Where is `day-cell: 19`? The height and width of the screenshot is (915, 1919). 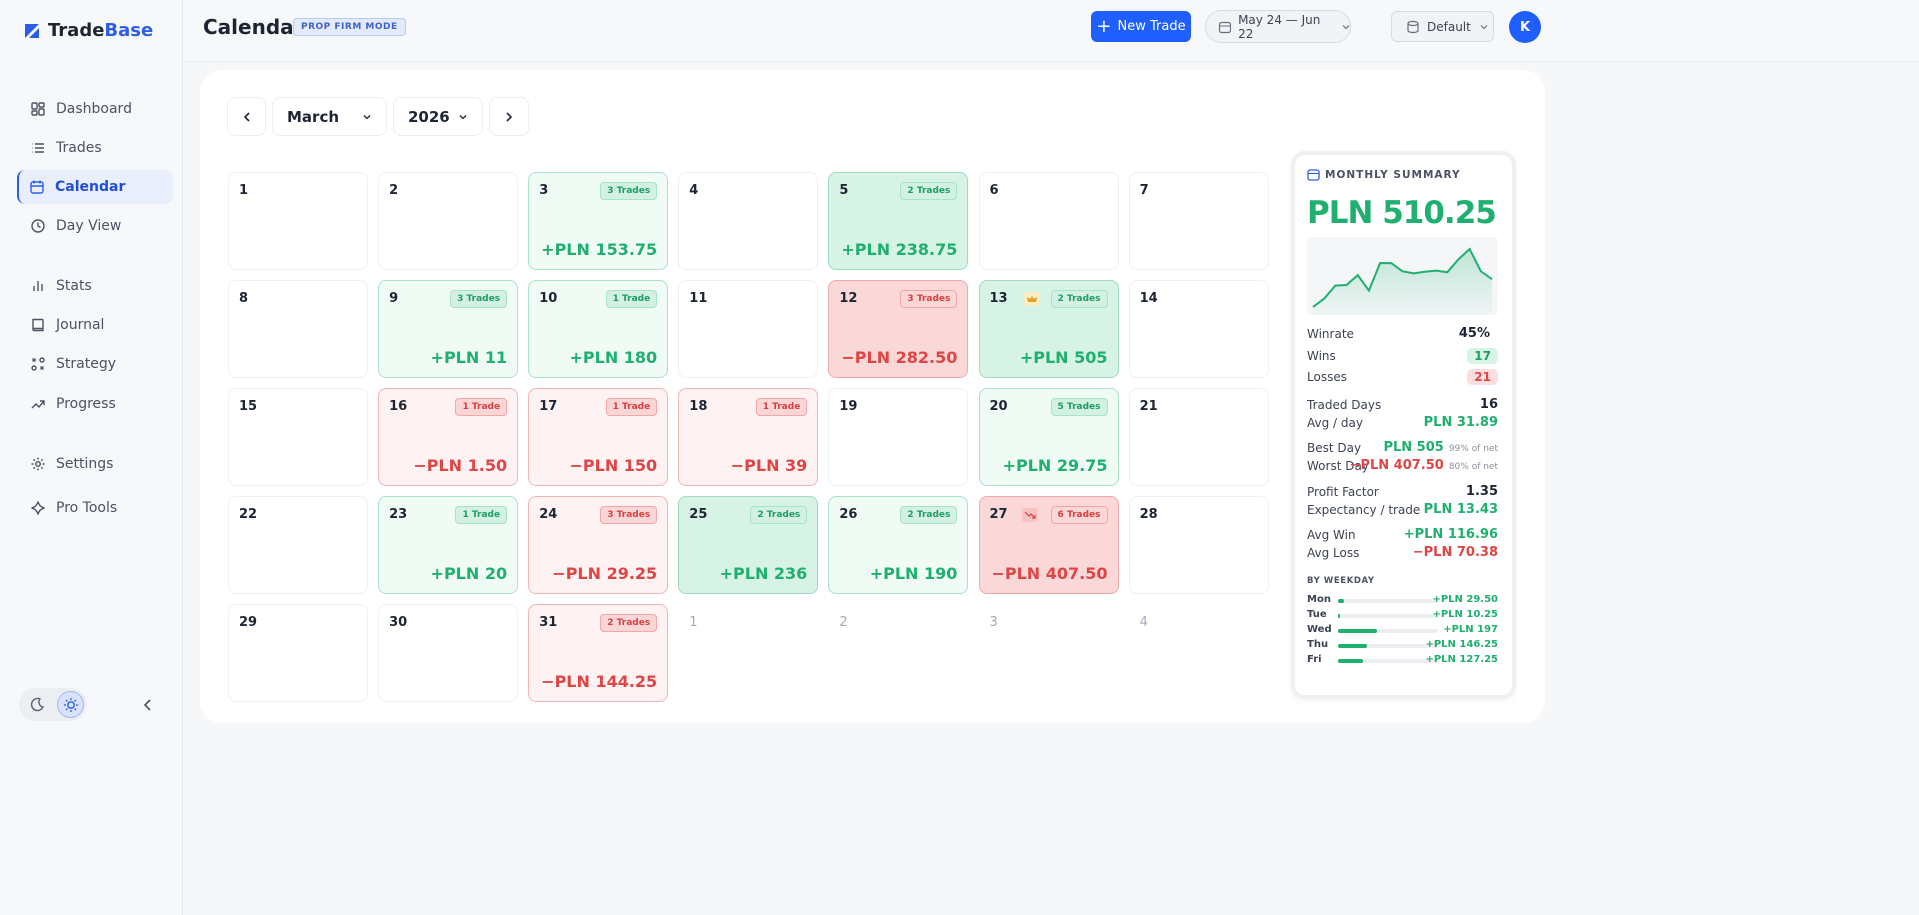 day-cell: 19 is located at coordinates (898, 437).